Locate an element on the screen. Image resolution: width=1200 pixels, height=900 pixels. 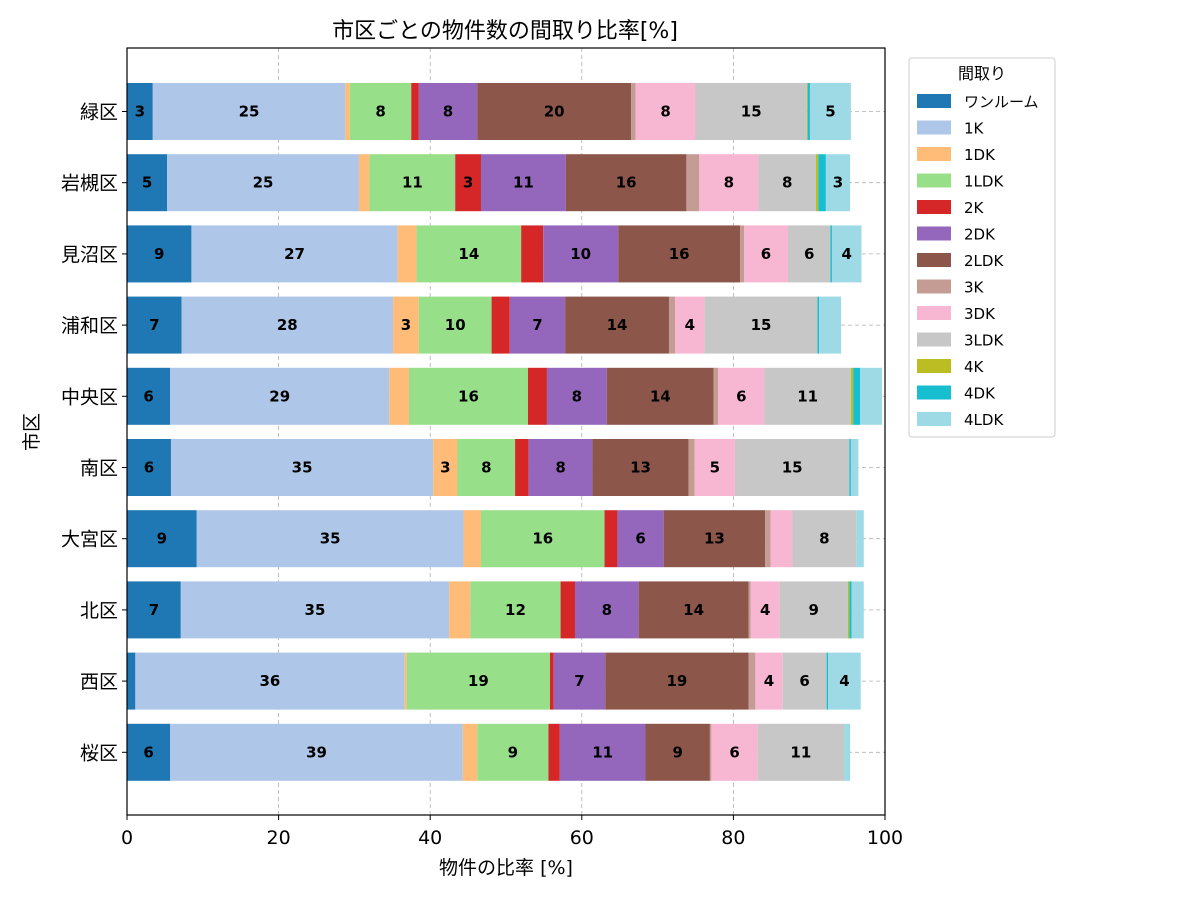
data-label: 29 is located at coordinates (279, 396).